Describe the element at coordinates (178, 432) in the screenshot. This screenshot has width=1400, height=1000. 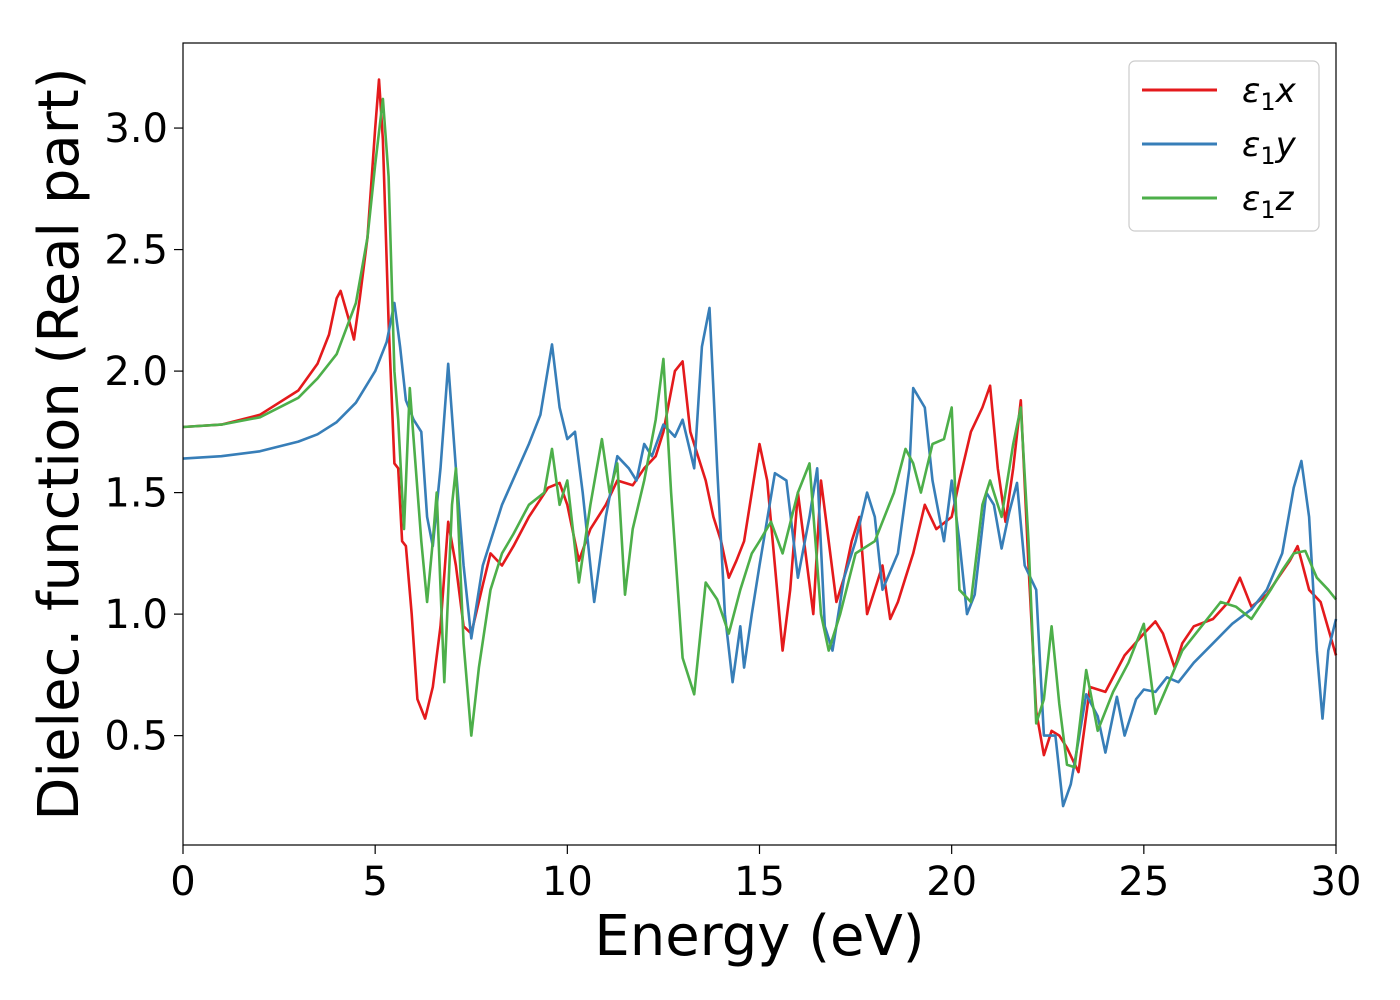
I see `y-axis-ticks` at that location.